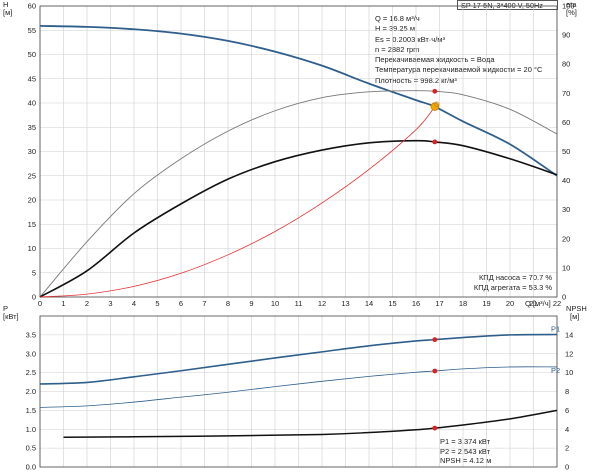  Describe the element at coordinates (569, 353) in the screenshot. I see `bottom-right-tick-label: 12` at that location.